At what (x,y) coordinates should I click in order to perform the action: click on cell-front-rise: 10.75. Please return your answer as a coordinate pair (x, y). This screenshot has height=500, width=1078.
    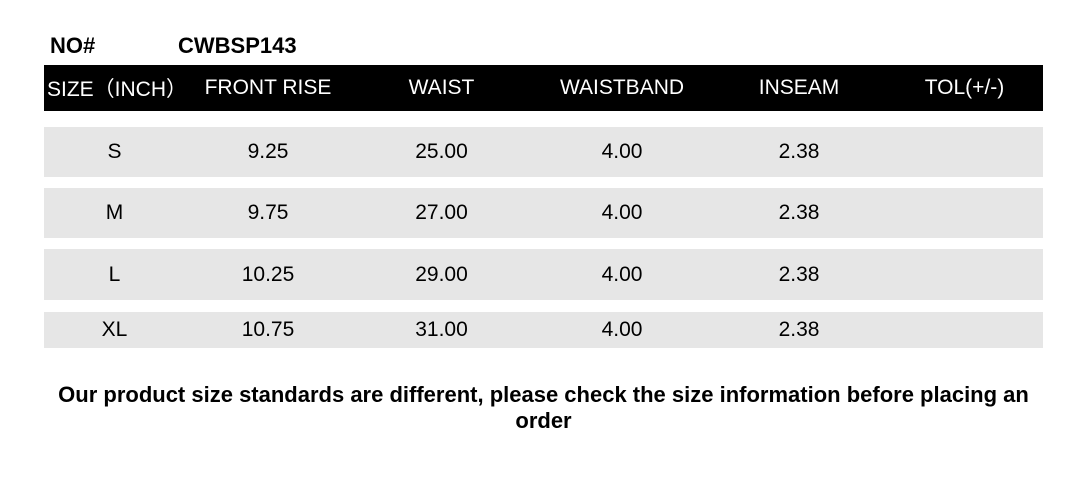
    Looking at the image, I should click on (268, 329).